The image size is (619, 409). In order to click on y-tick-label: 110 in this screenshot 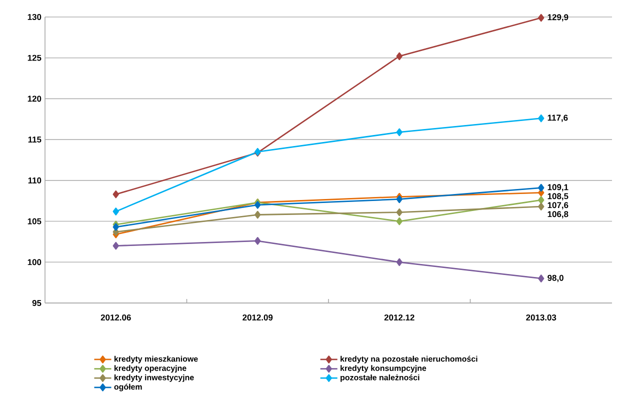, I will do `click(35, 180)`.